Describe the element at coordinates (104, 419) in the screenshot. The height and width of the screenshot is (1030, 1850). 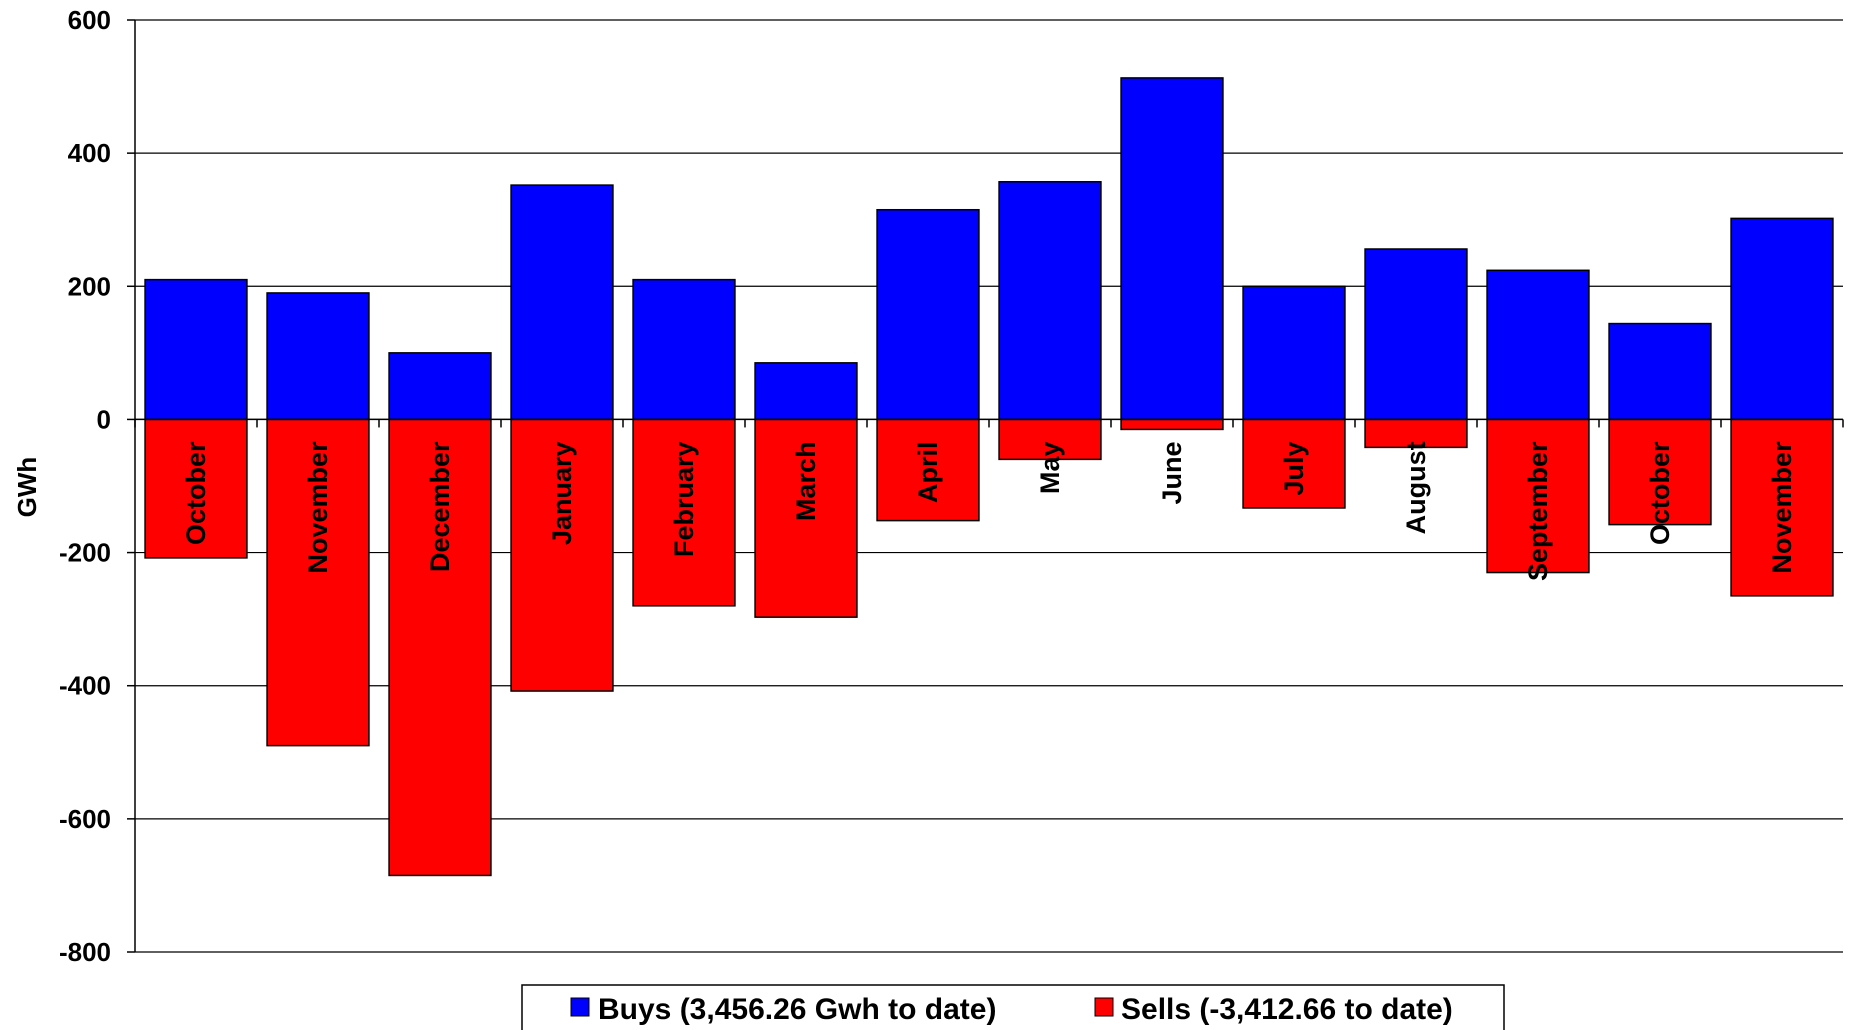
I see `y-tick-label: 0` at that location.